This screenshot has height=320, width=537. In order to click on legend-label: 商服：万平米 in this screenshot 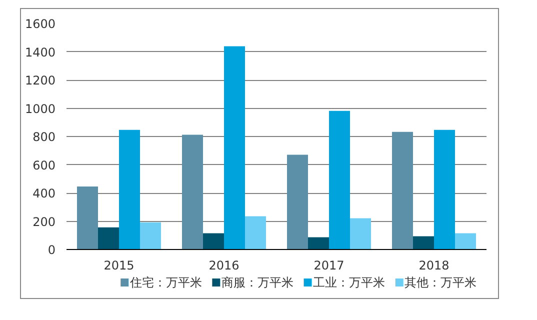, I will do `click(257, 283)`.